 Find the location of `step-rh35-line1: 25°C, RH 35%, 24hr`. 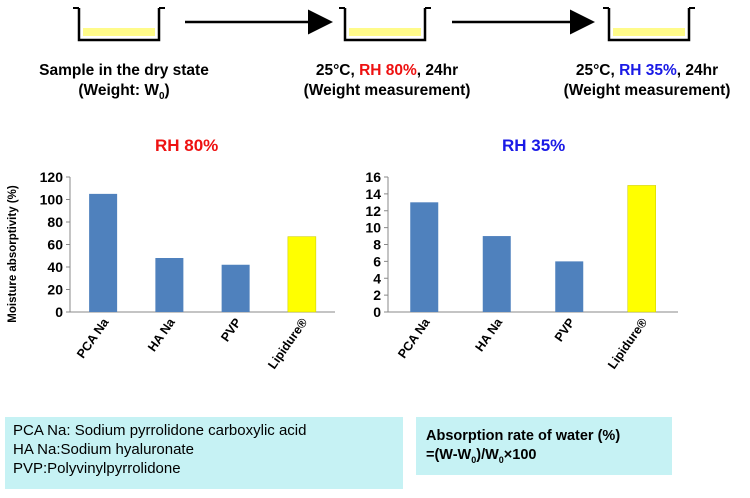

step-rh35-line1: 25°C, RH 35%, 24hr is located at coordinates (647, 71).